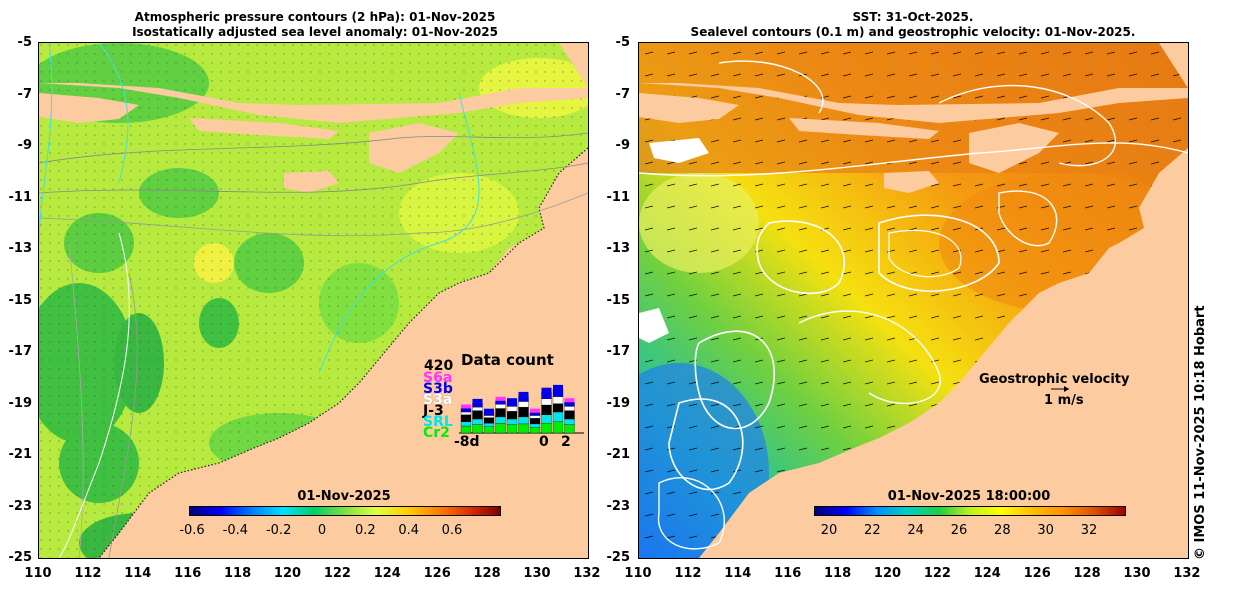  What do you see at coordinates (1045, 530) in the screenshot?
I see `colorbar-tick-label: 30` at bounding box center [1045, 530].